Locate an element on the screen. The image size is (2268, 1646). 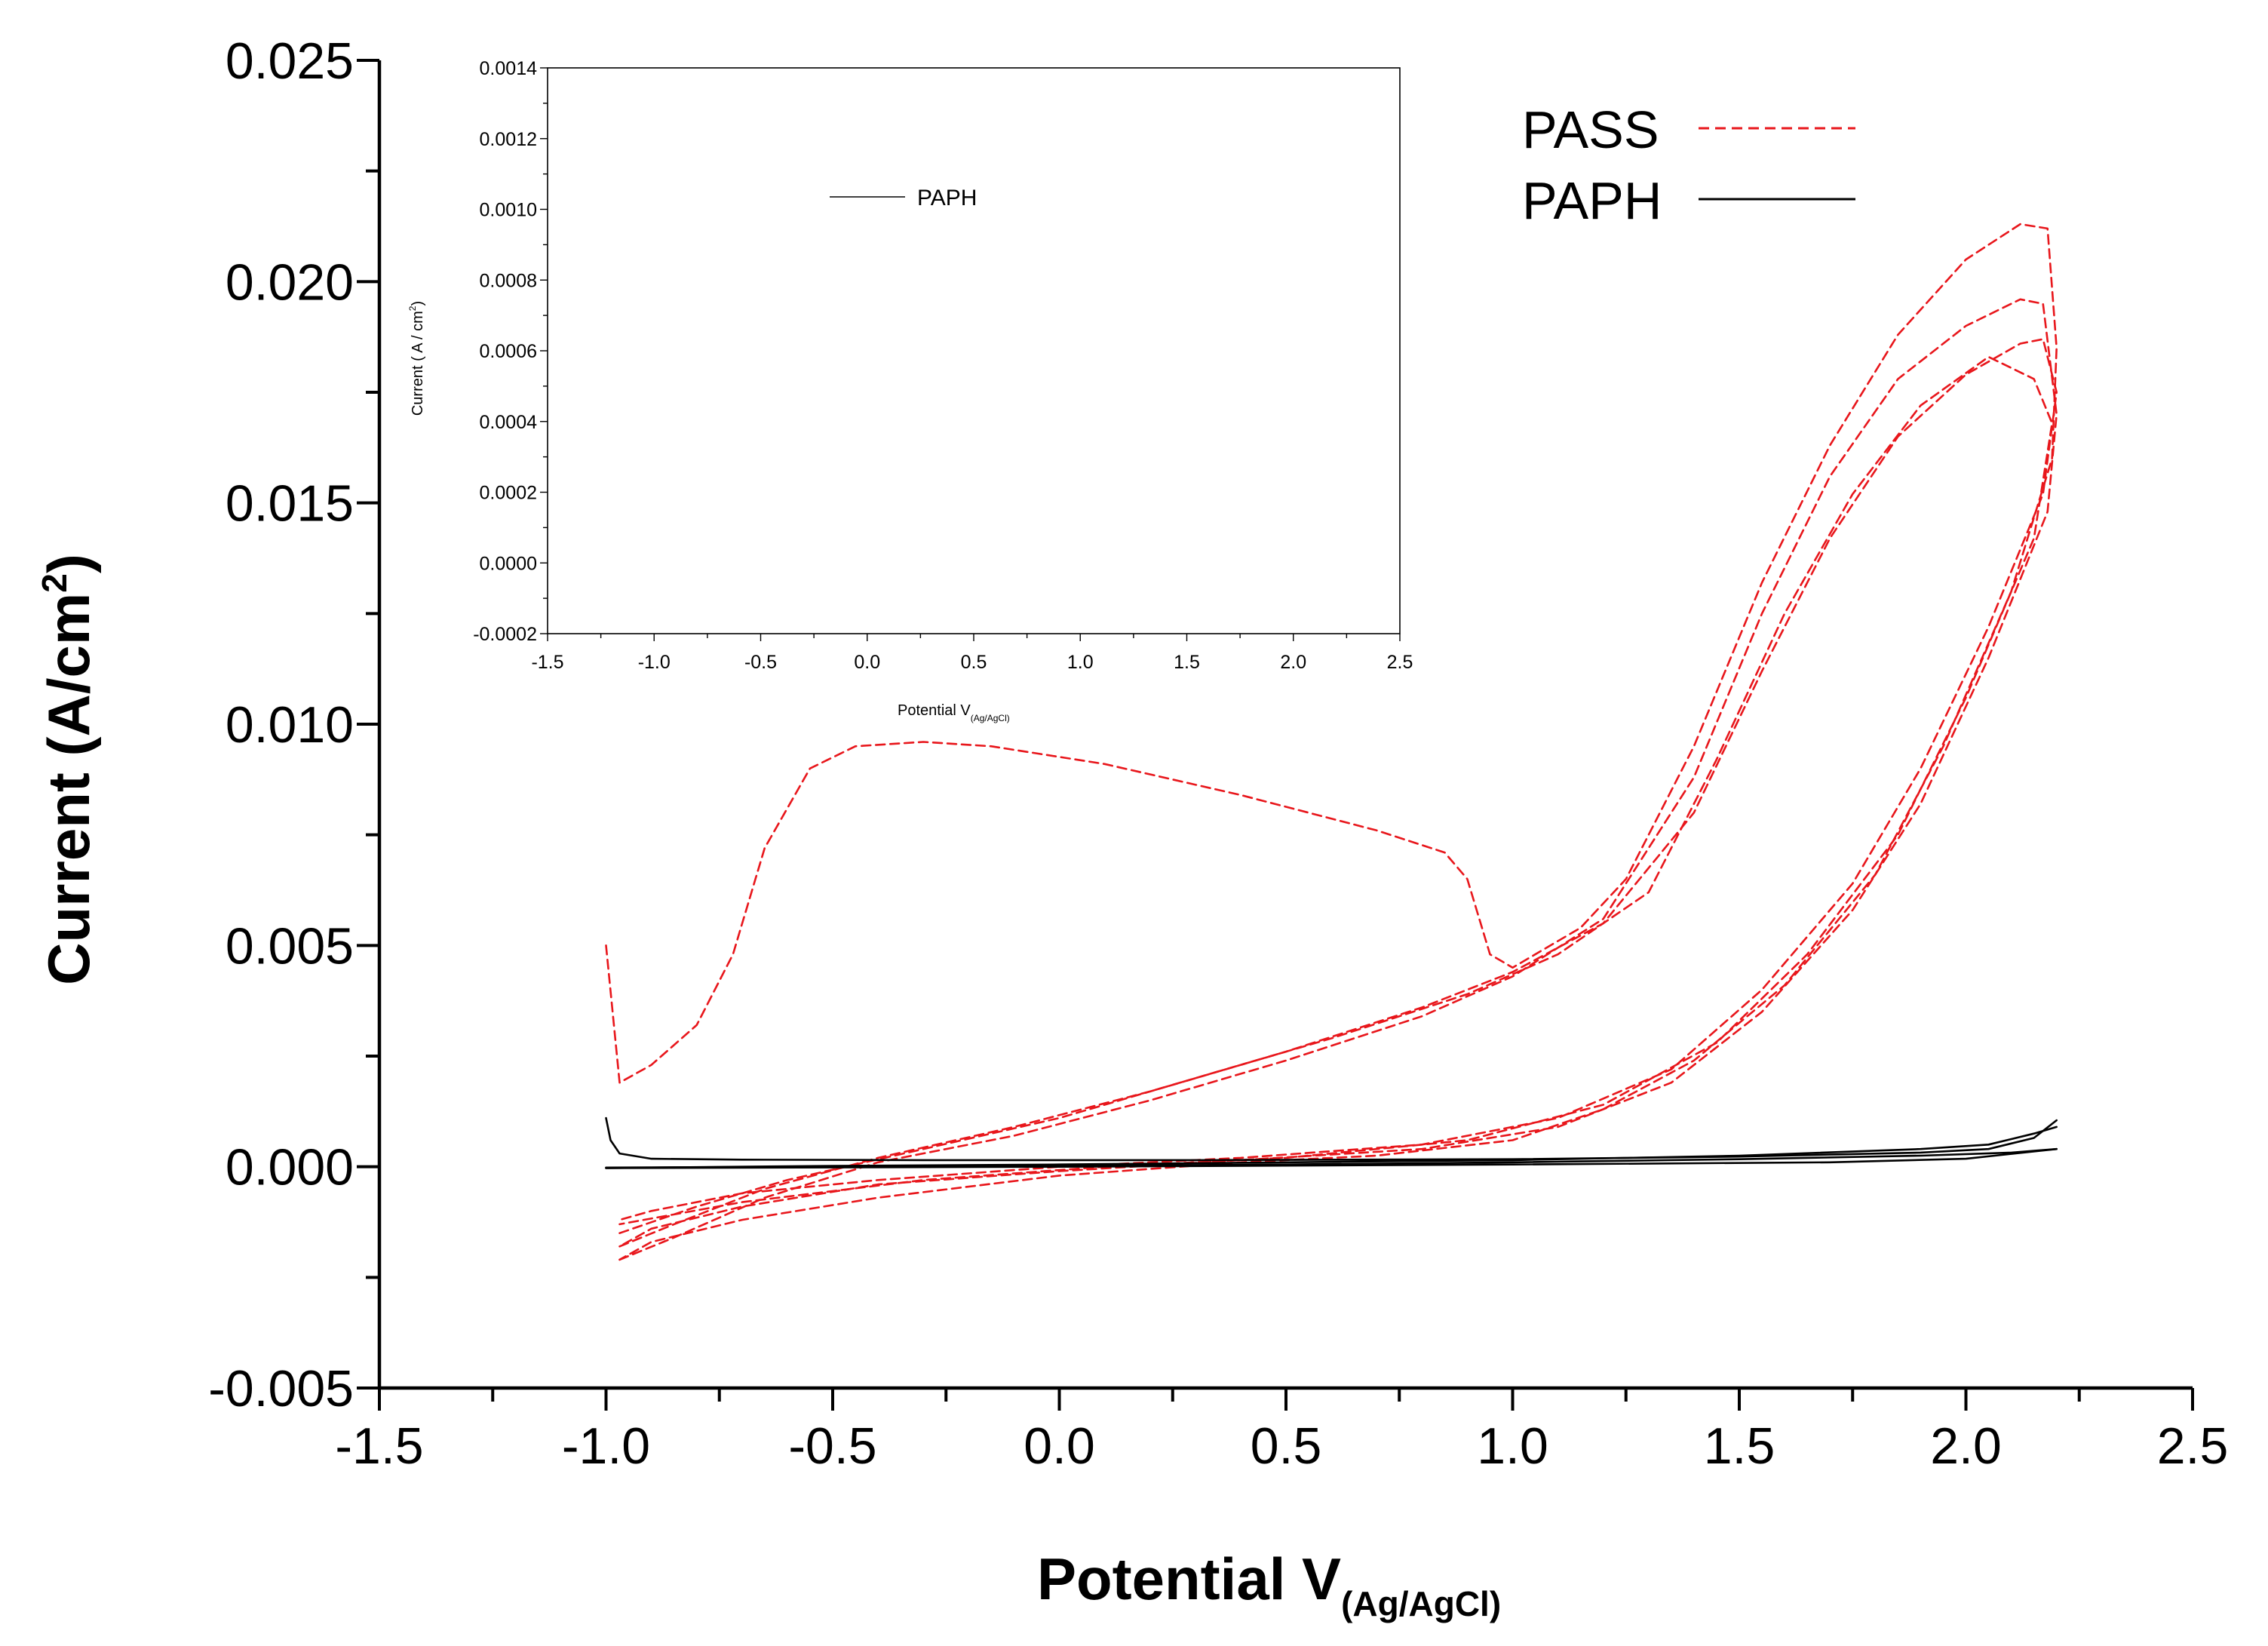
inset-y-tick-label: 0.0004 is located at coordinates (509, 422).